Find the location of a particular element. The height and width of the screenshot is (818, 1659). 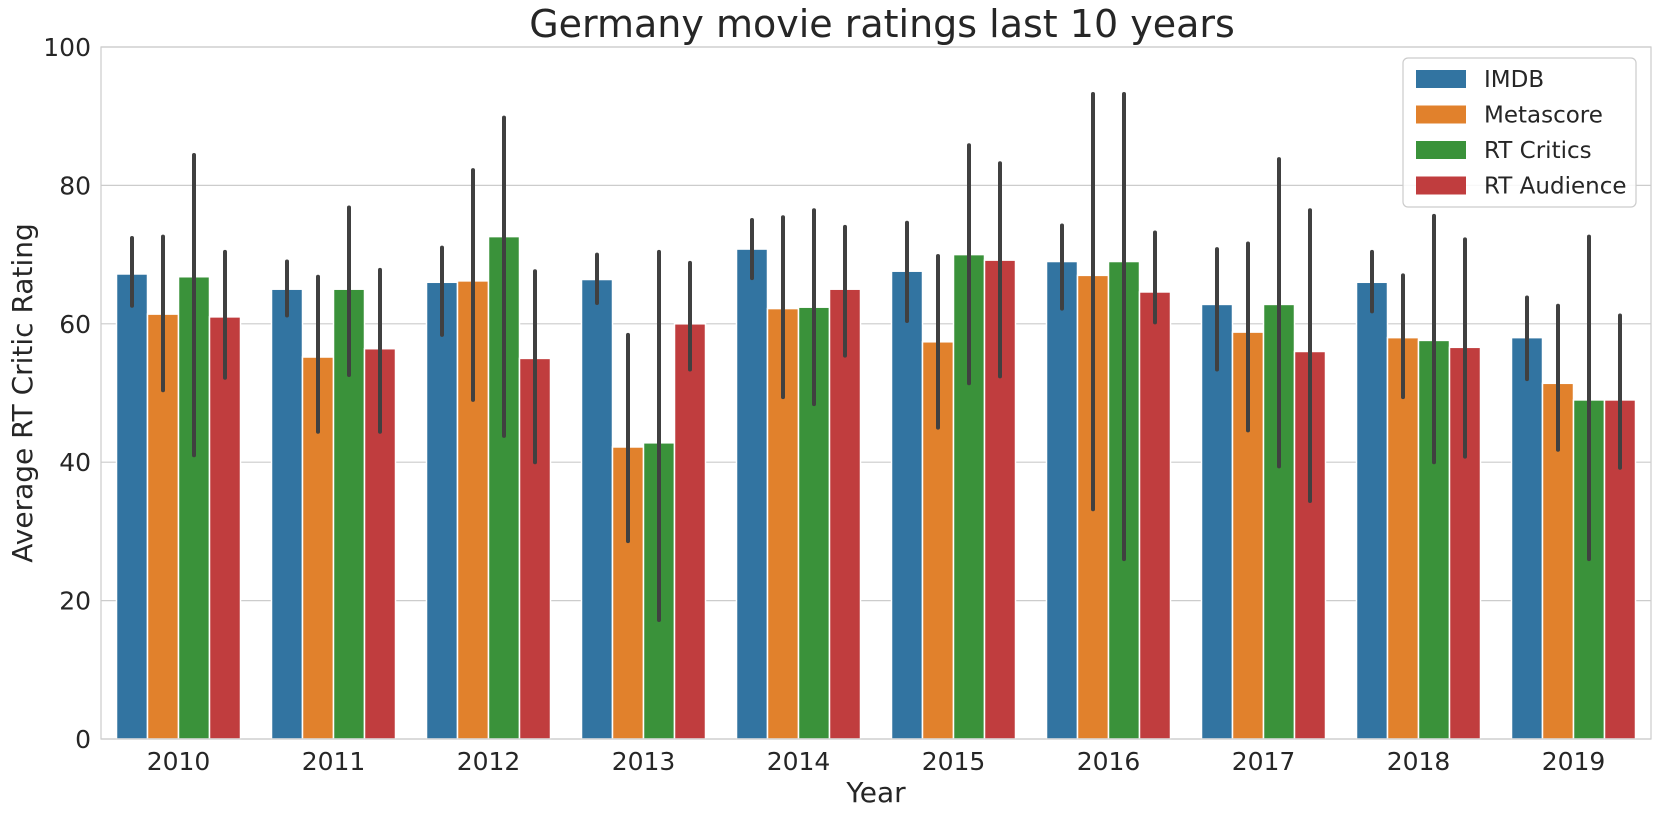

y-tick-label: 0 is located at coordinates (83, 739).